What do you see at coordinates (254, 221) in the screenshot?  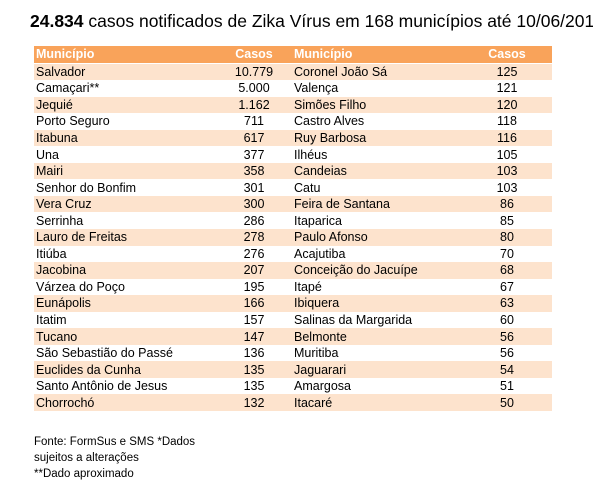 I see `cell-casos-left: 286` at bounding box center [254, 221].